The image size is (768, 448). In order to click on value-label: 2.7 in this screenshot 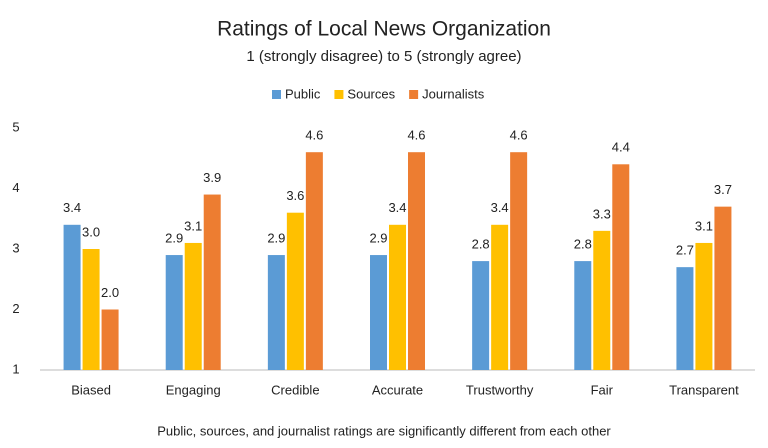, I will do `click(685, 250)`.